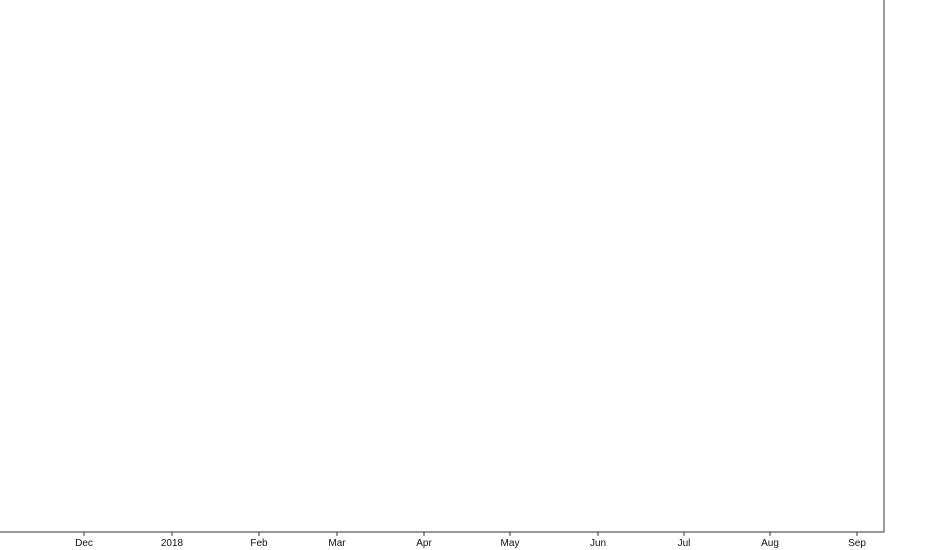 The height and width of the screenshot is (550, 932). I want to click on x-tick-label: May, so click(510, 543).